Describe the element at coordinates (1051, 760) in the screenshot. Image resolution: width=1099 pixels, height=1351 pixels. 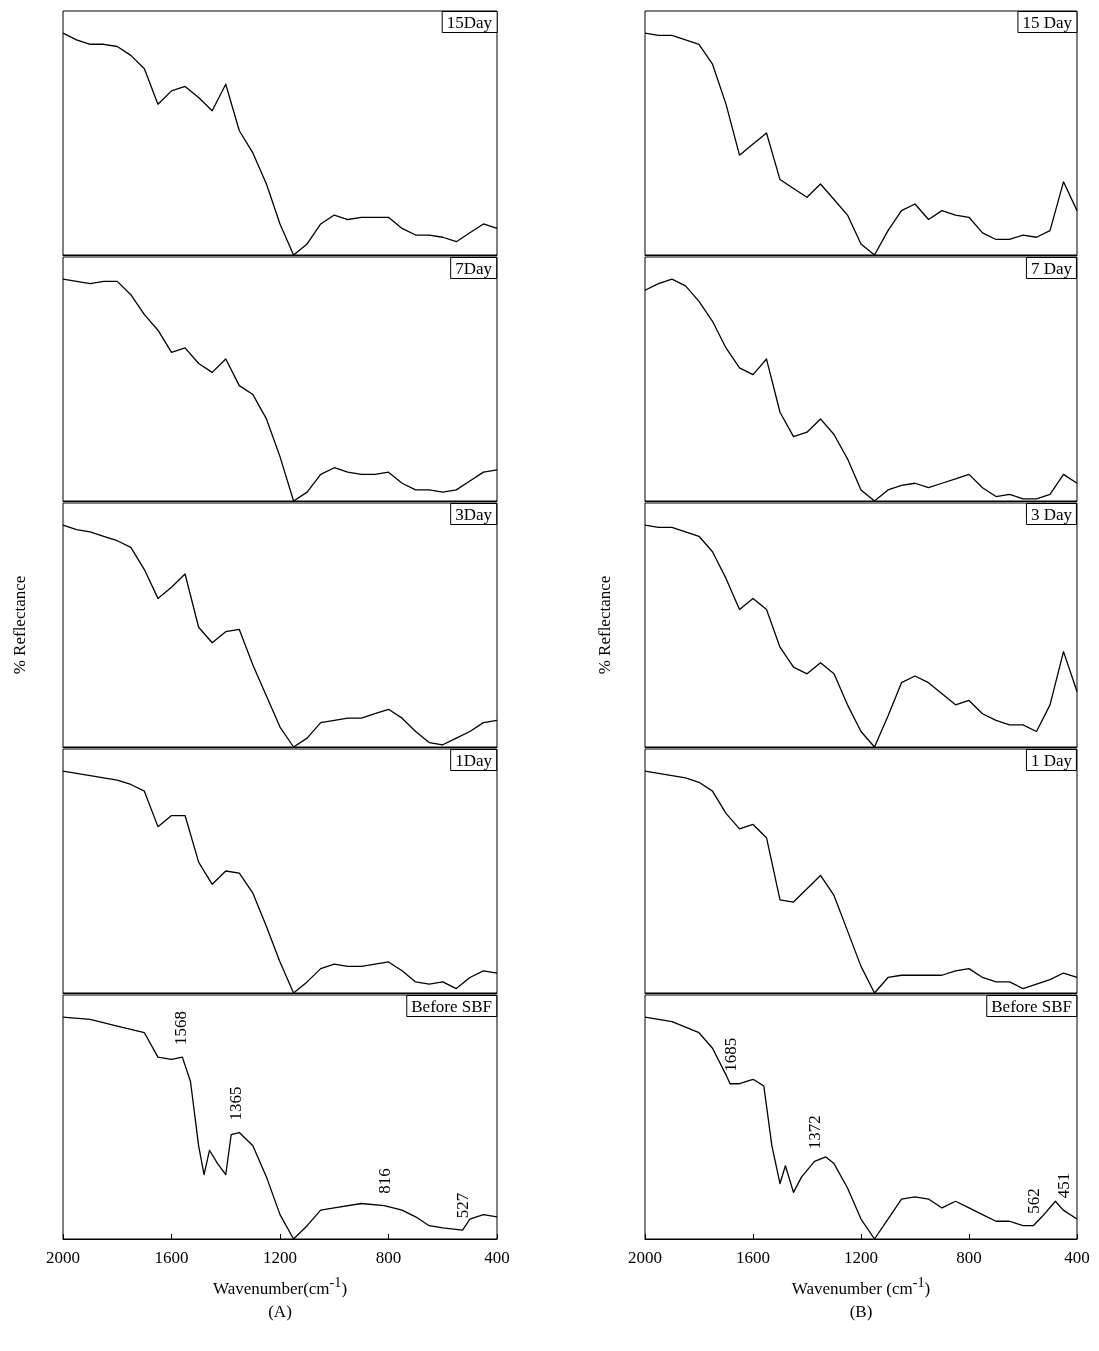
I see `chart-title: 1 Day` at that location.